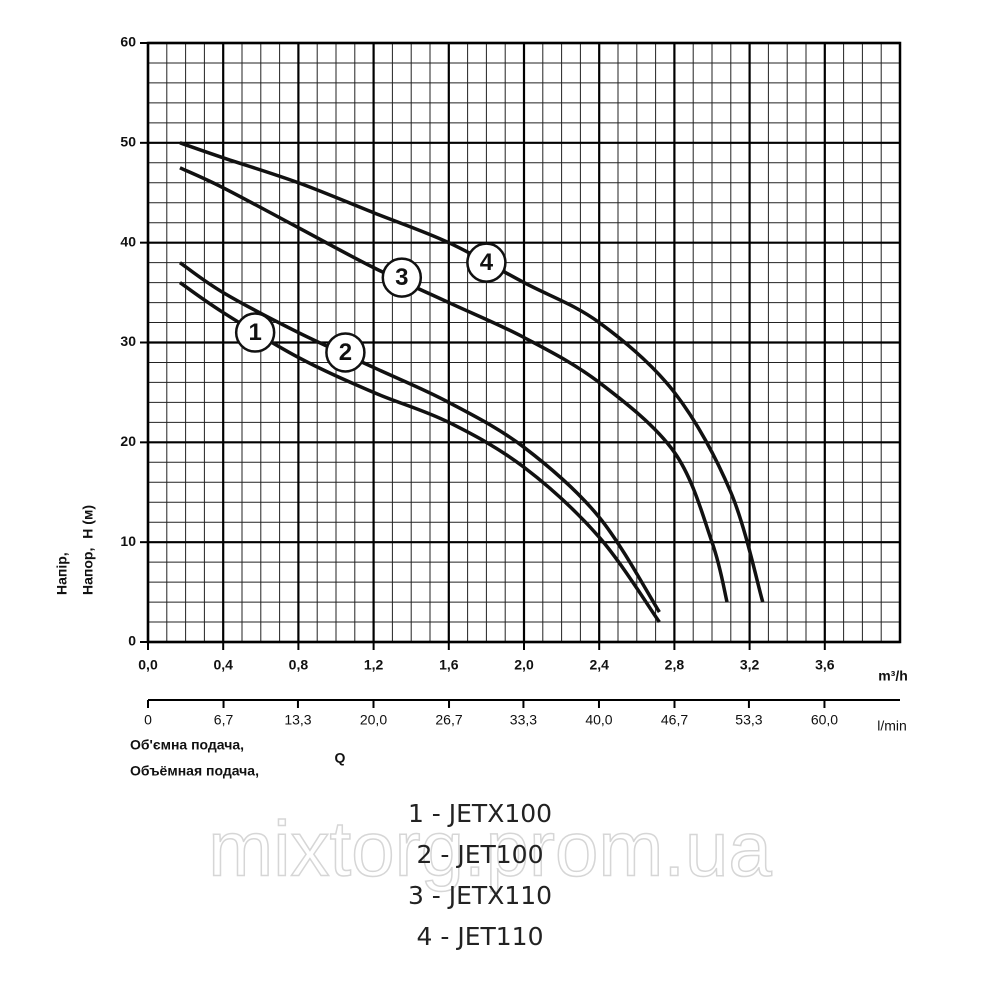 Image resolution: width=1000 pixels, height=1000 pixels. Describe the element at coordinates (187, 745) in the screenshot. I see `x-title: Об'ємна подача,` at that location.